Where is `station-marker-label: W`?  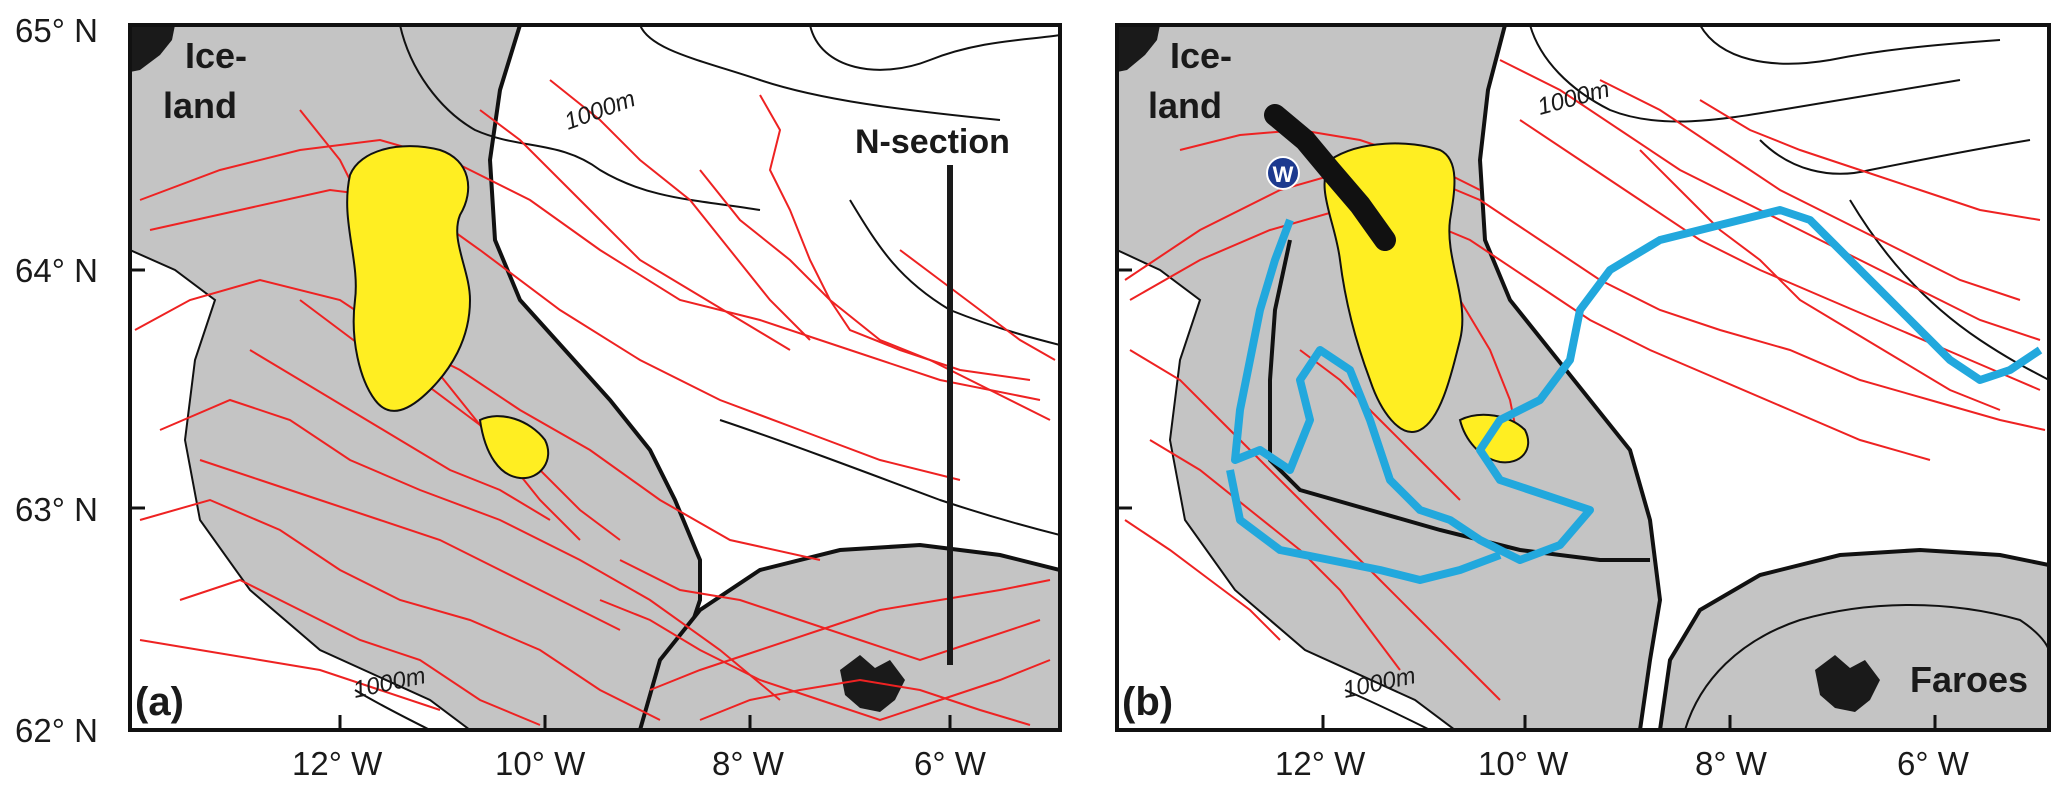
station-marker-label: W is located at coordinates (1283, 174).